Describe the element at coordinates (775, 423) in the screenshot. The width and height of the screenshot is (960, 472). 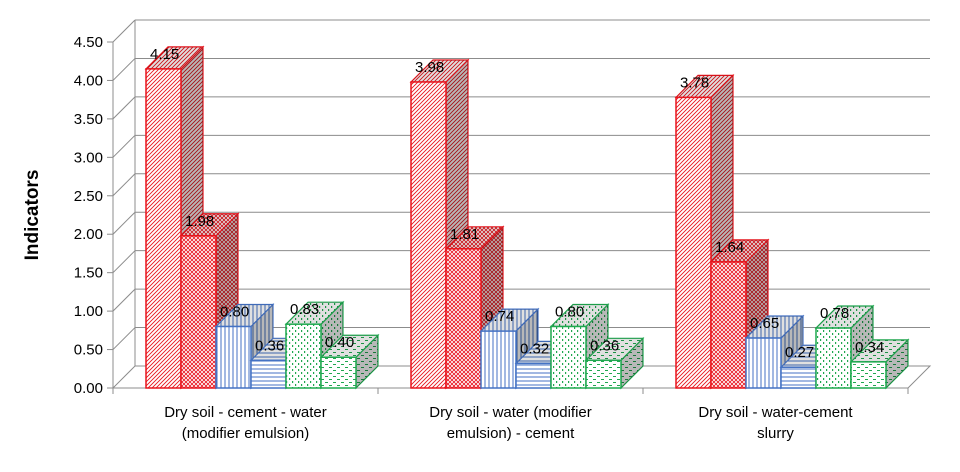
I see `category-label: Dry soil - water-cement slurry` at that location.